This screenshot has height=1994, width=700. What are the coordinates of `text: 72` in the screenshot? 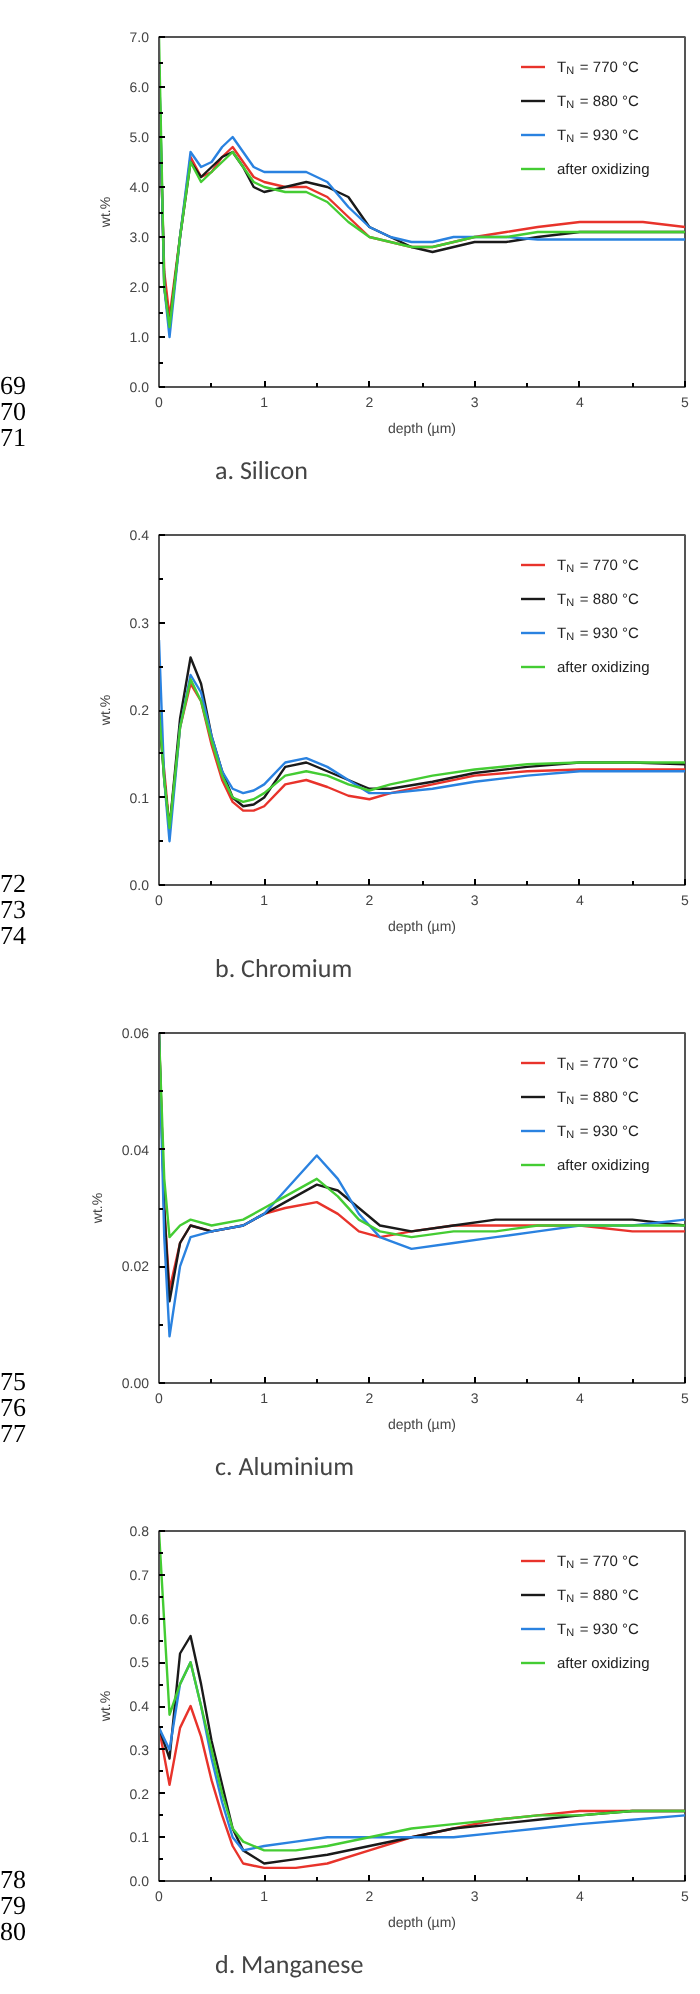 It's located at (13, 883).